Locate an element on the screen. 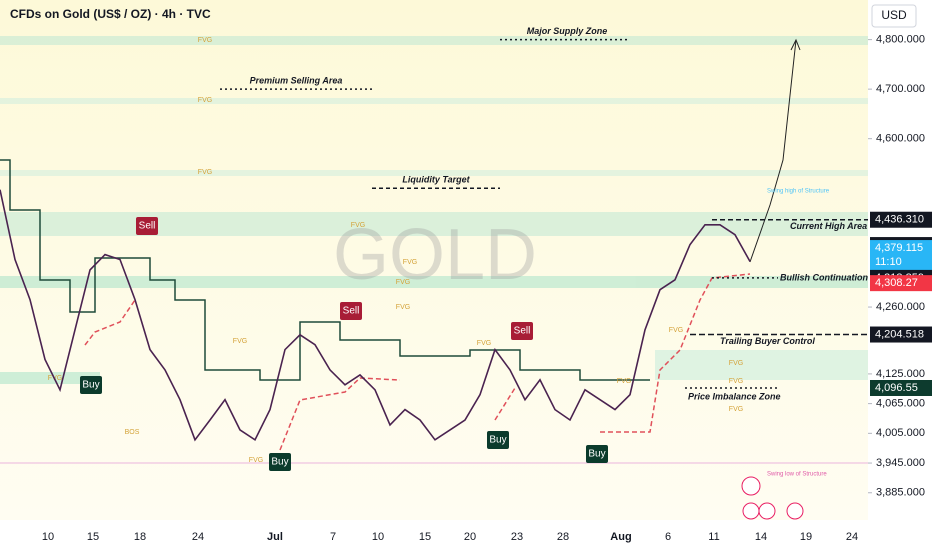 The width and height of the screenshot is (932, 550). time-axis-background is located at coordinates (434, 535).